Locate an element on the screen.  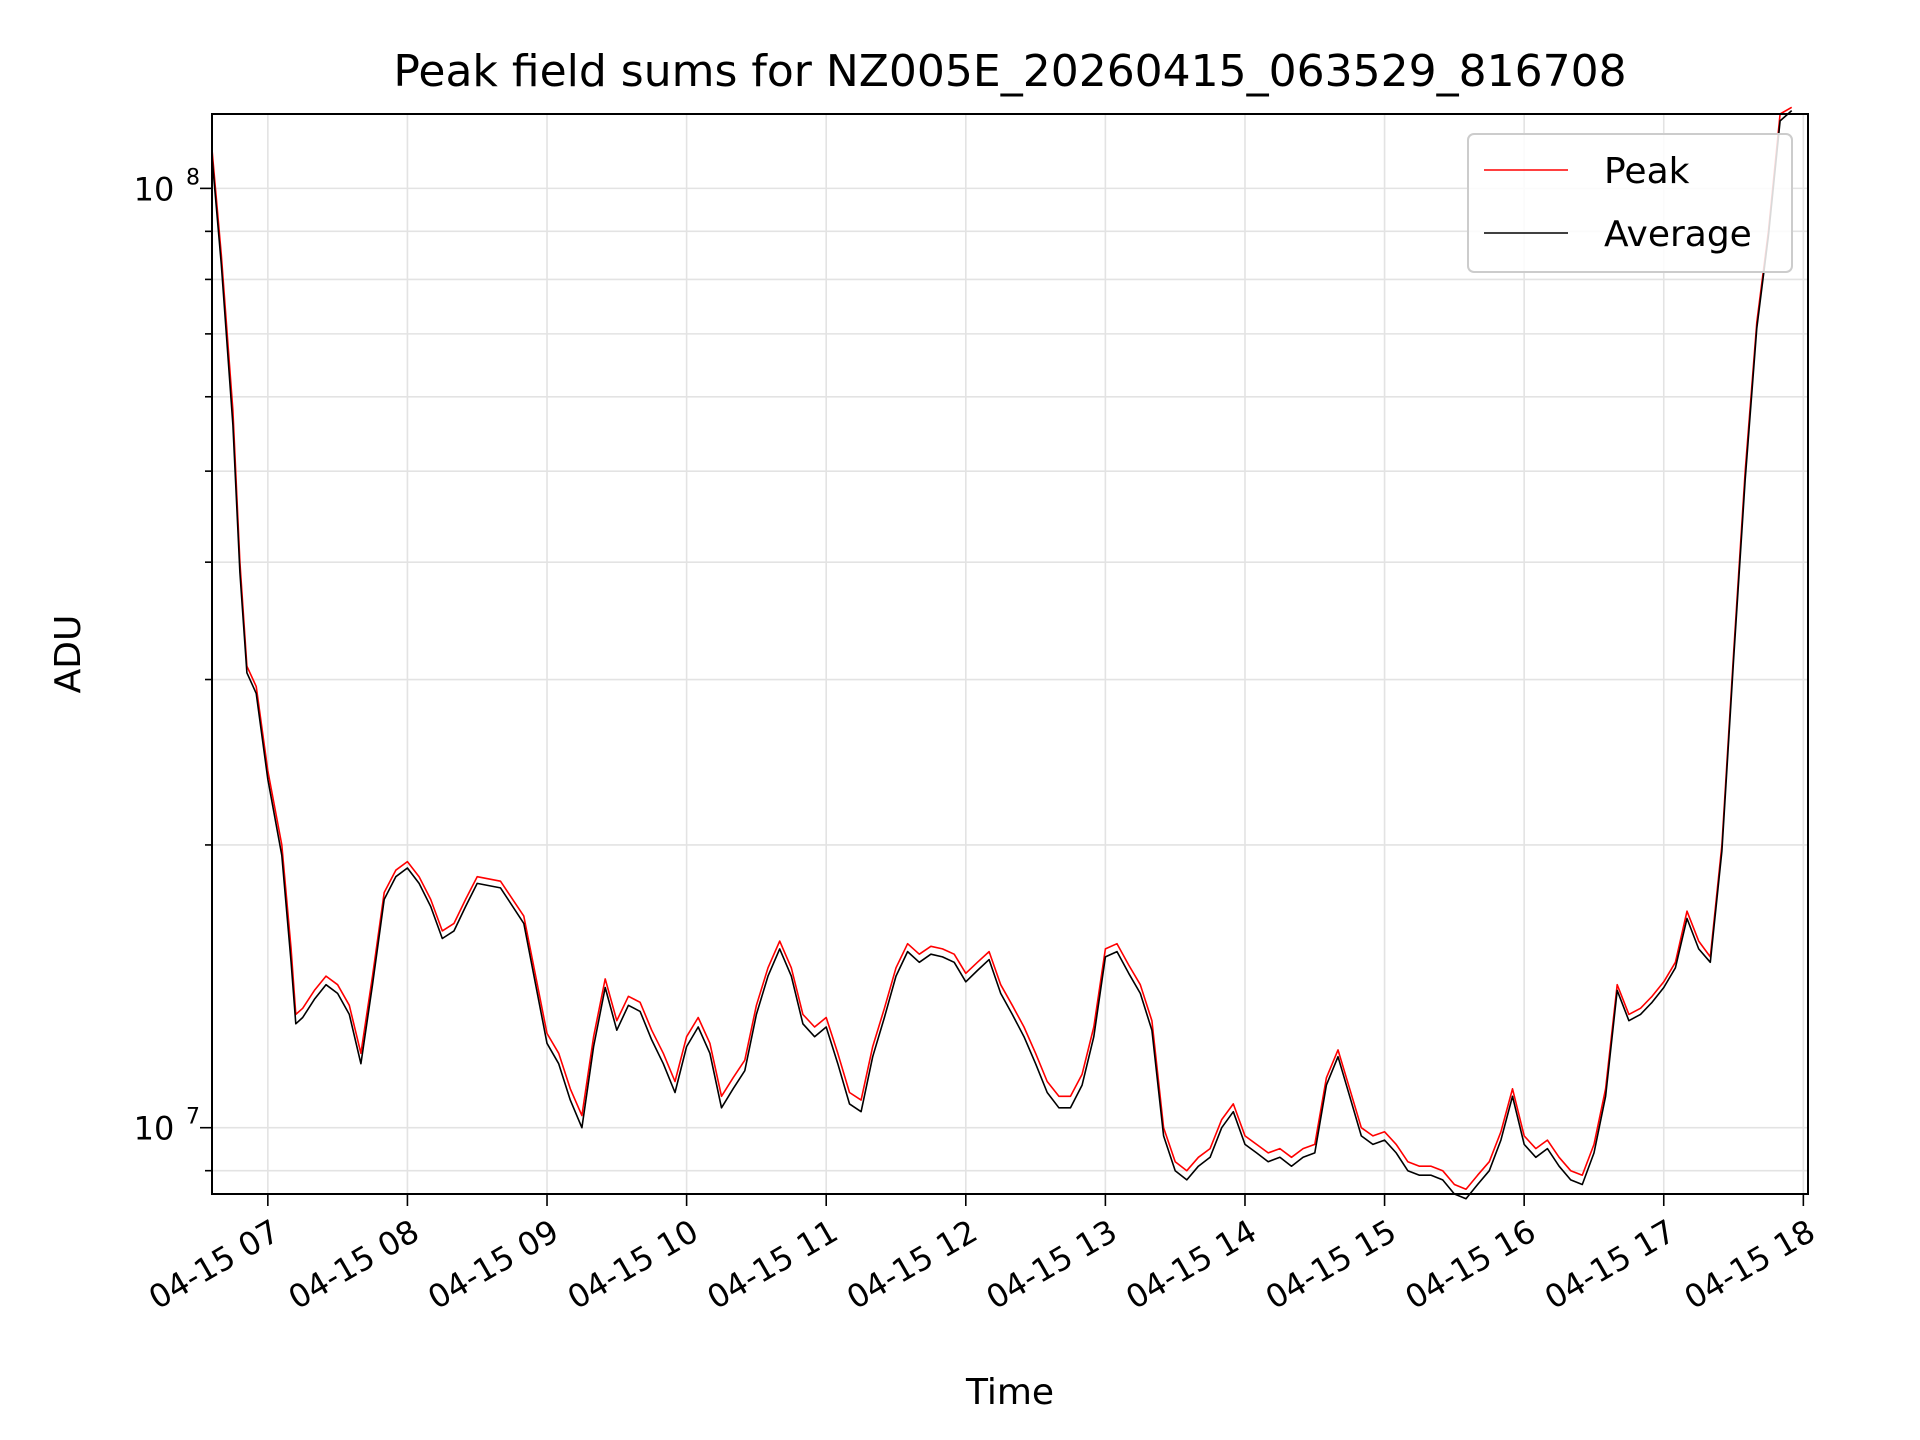
legend-box is located at coordinates (1630, 203).